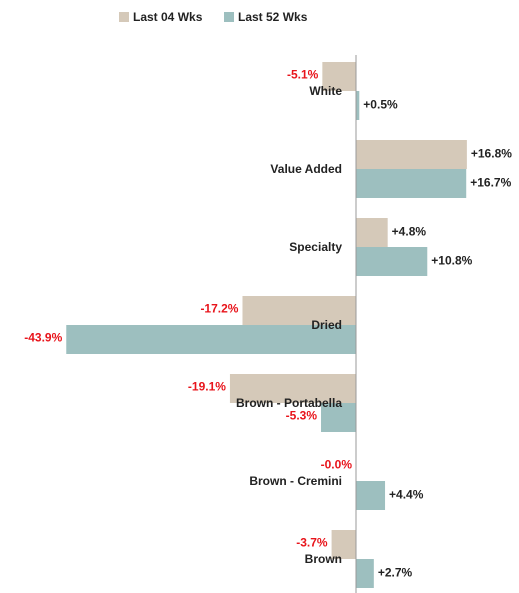 The width and height of the screenshot is (519, 593). I want to click on category-label: Brown, so click(323, 559).